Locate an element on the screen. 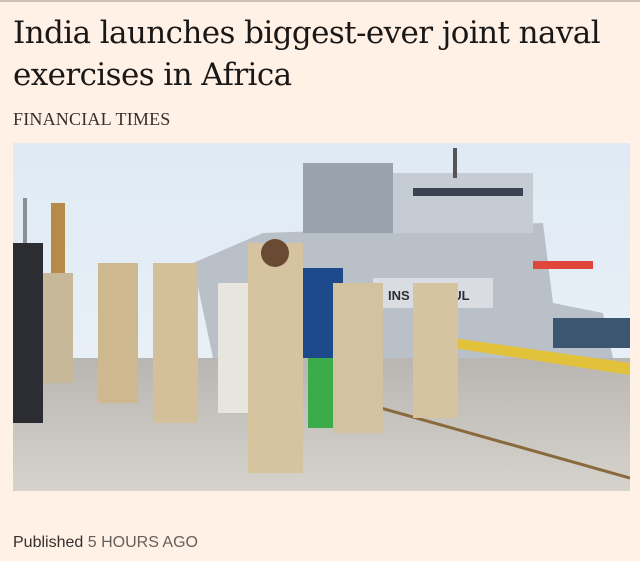  published-time: 5 HOURS AGO is located at coordinates (142, 542).